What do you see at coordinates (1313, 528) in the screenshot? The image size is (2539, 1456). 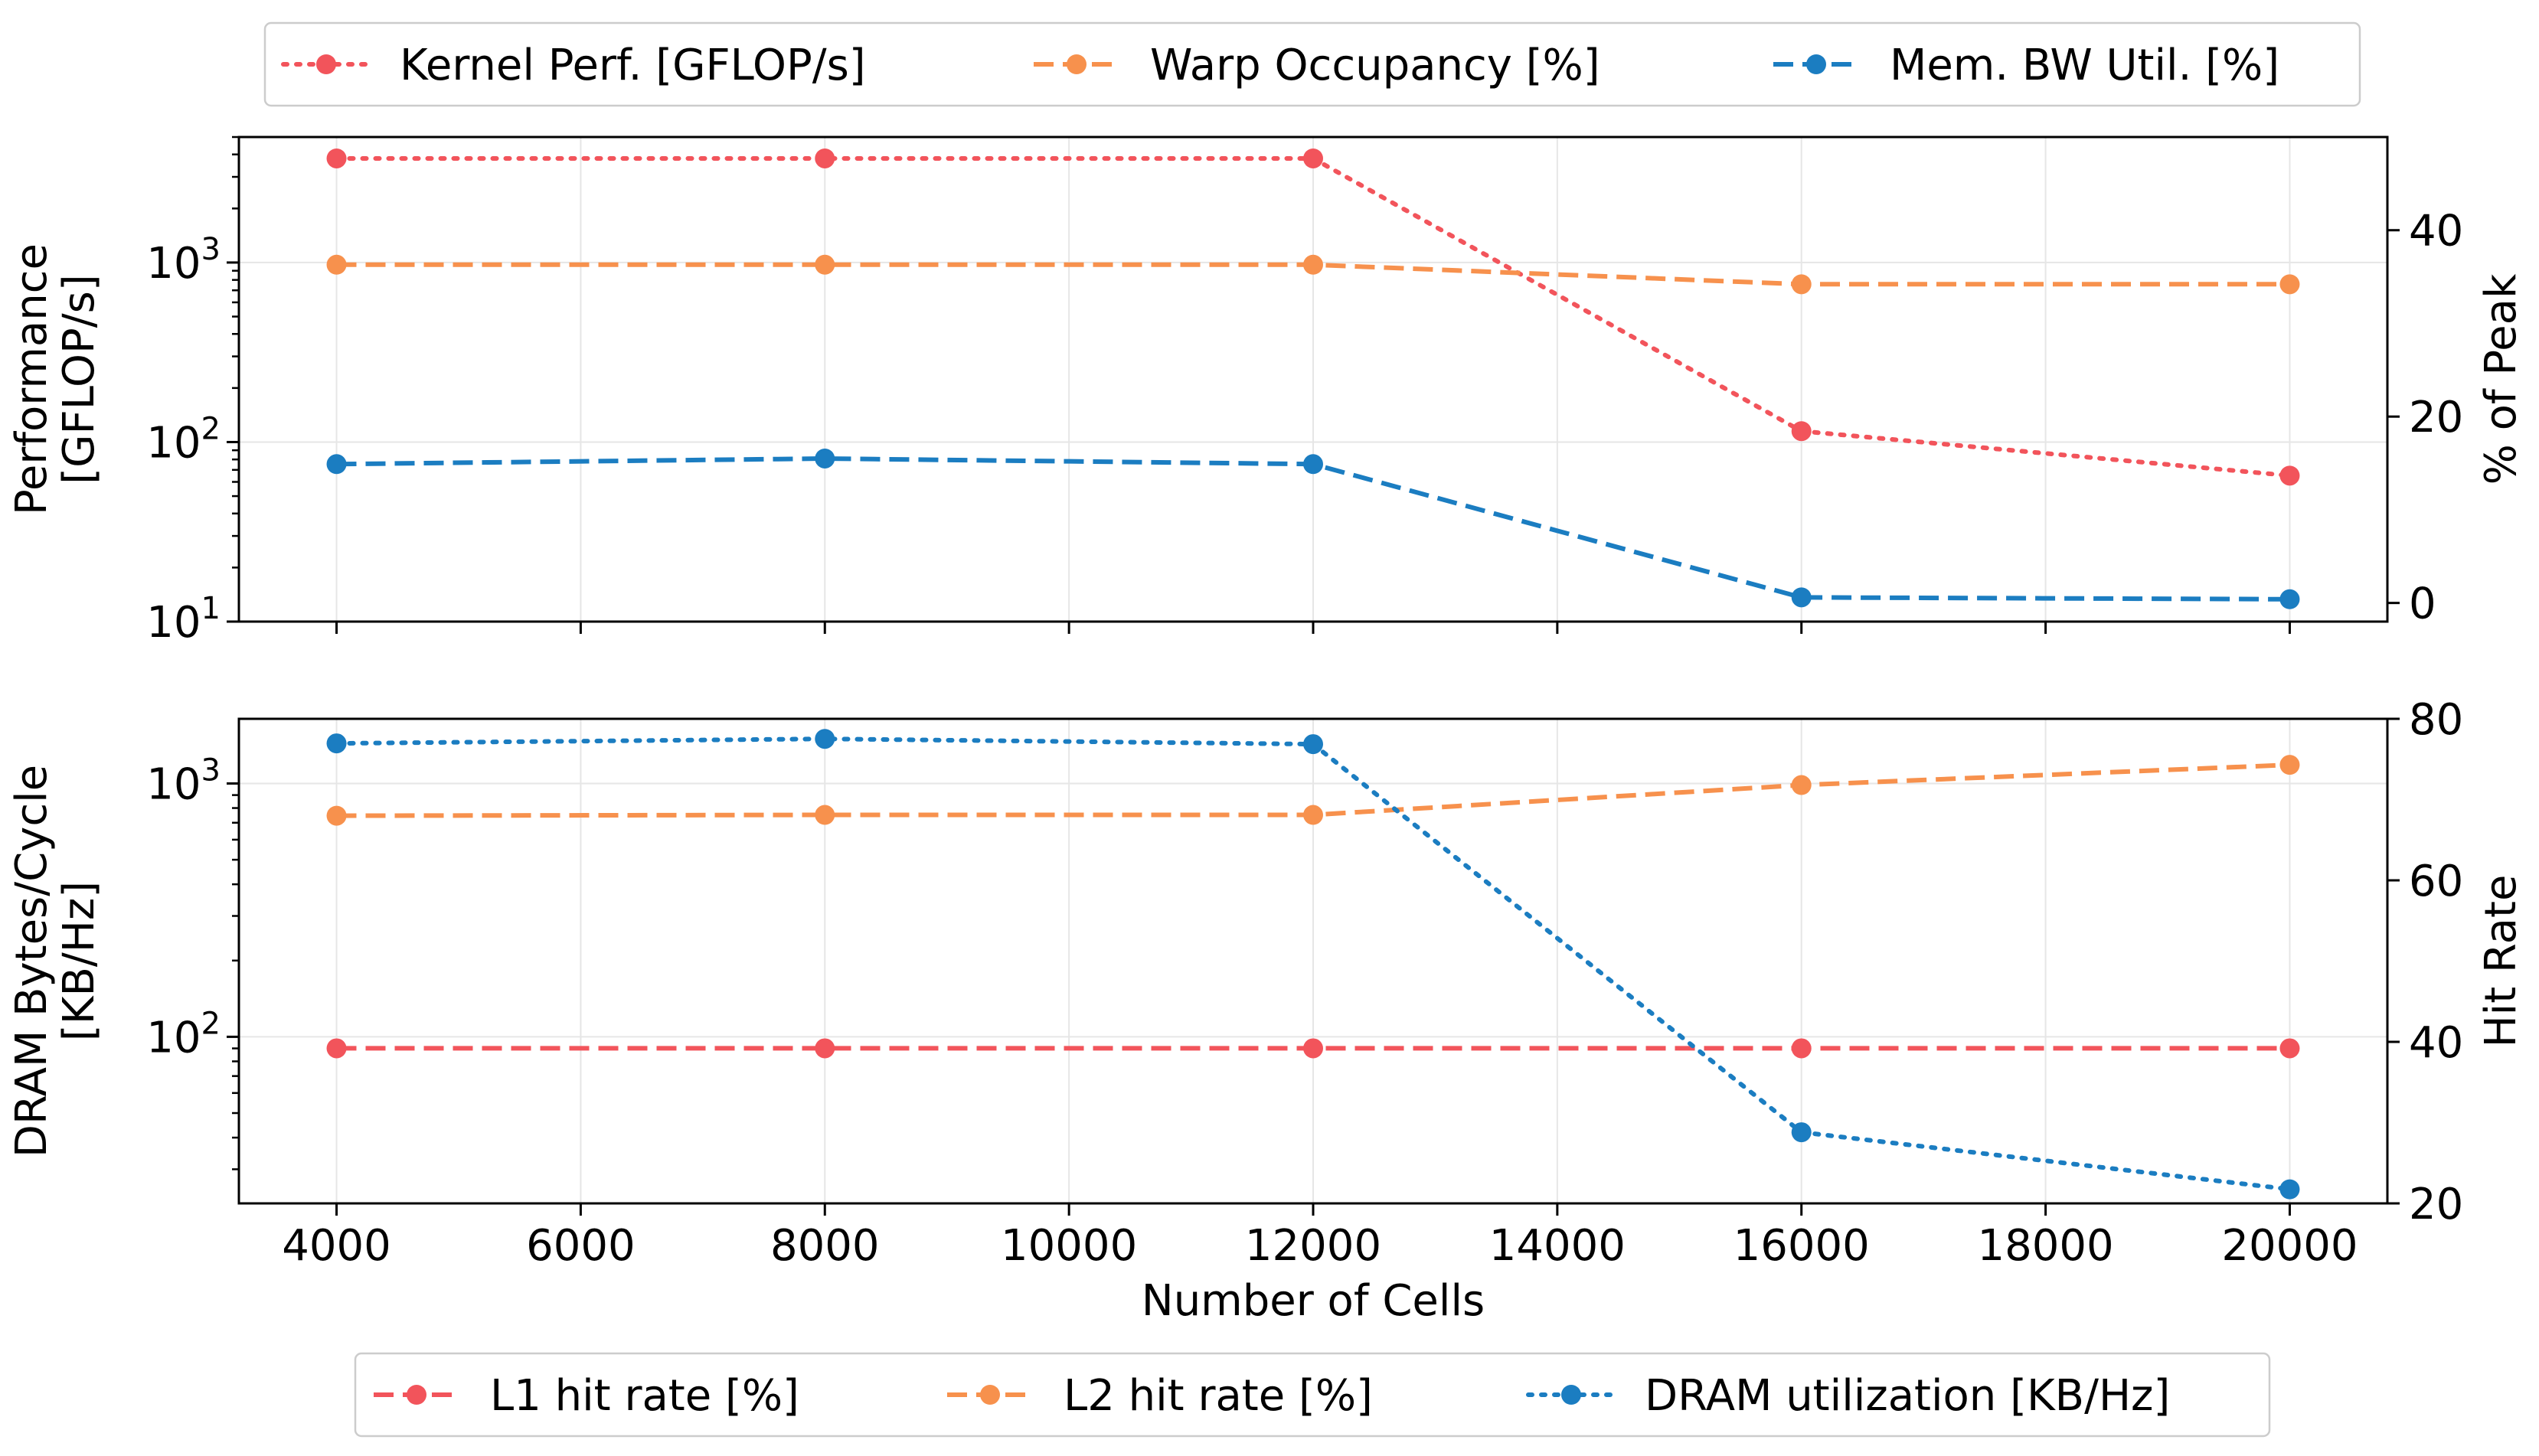 I see `series-mem-bw-util` at bounding box center [1313, 528].